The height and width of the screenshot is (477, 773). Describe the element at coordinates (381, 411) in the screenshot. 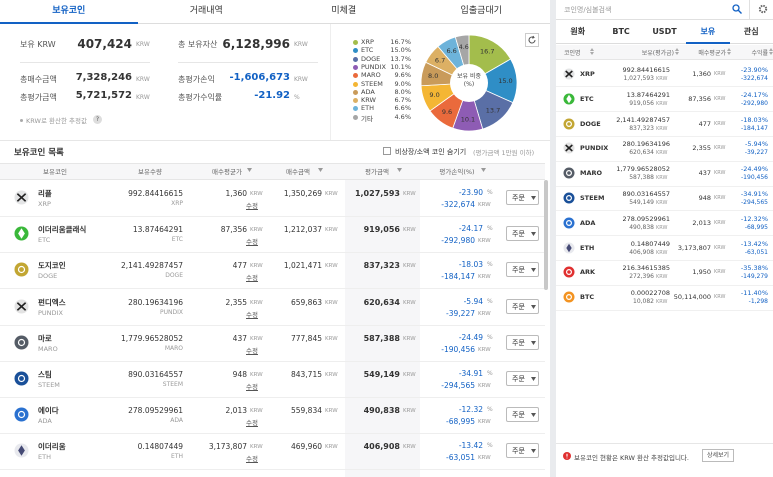

I see `eval-amount: 490,838` at that location.